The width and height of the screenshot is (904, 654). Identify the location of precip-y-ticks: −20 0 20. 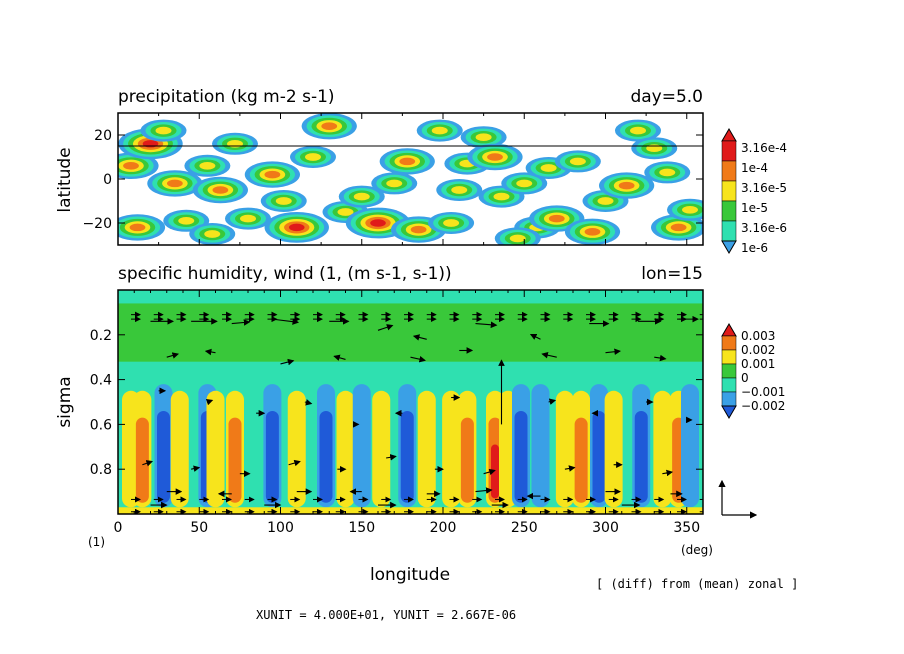
(392, 180).